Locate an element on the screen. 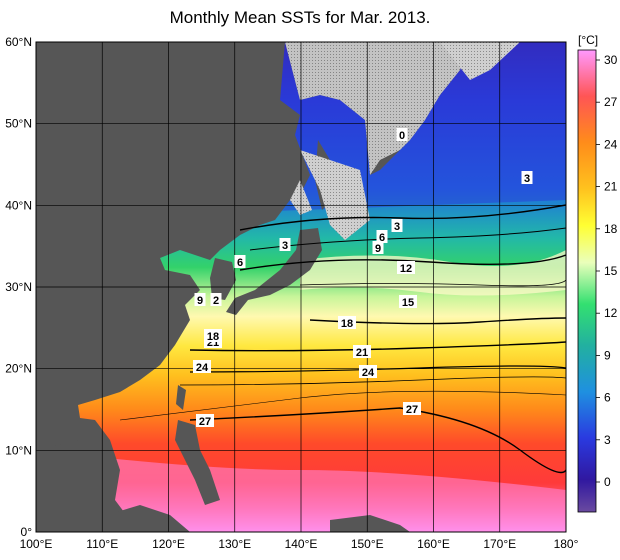  contour-label: 12 is located at coordinates (406, 269).